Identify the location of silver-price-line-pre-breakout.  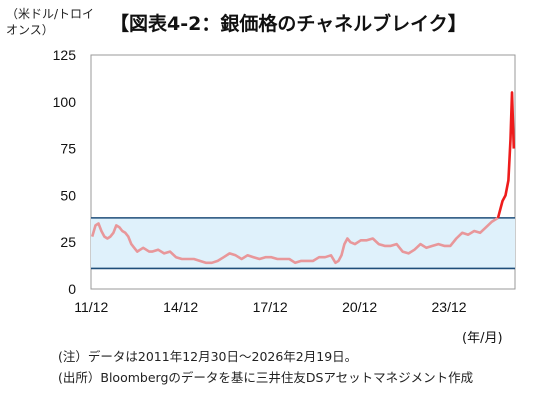
(294, 240).